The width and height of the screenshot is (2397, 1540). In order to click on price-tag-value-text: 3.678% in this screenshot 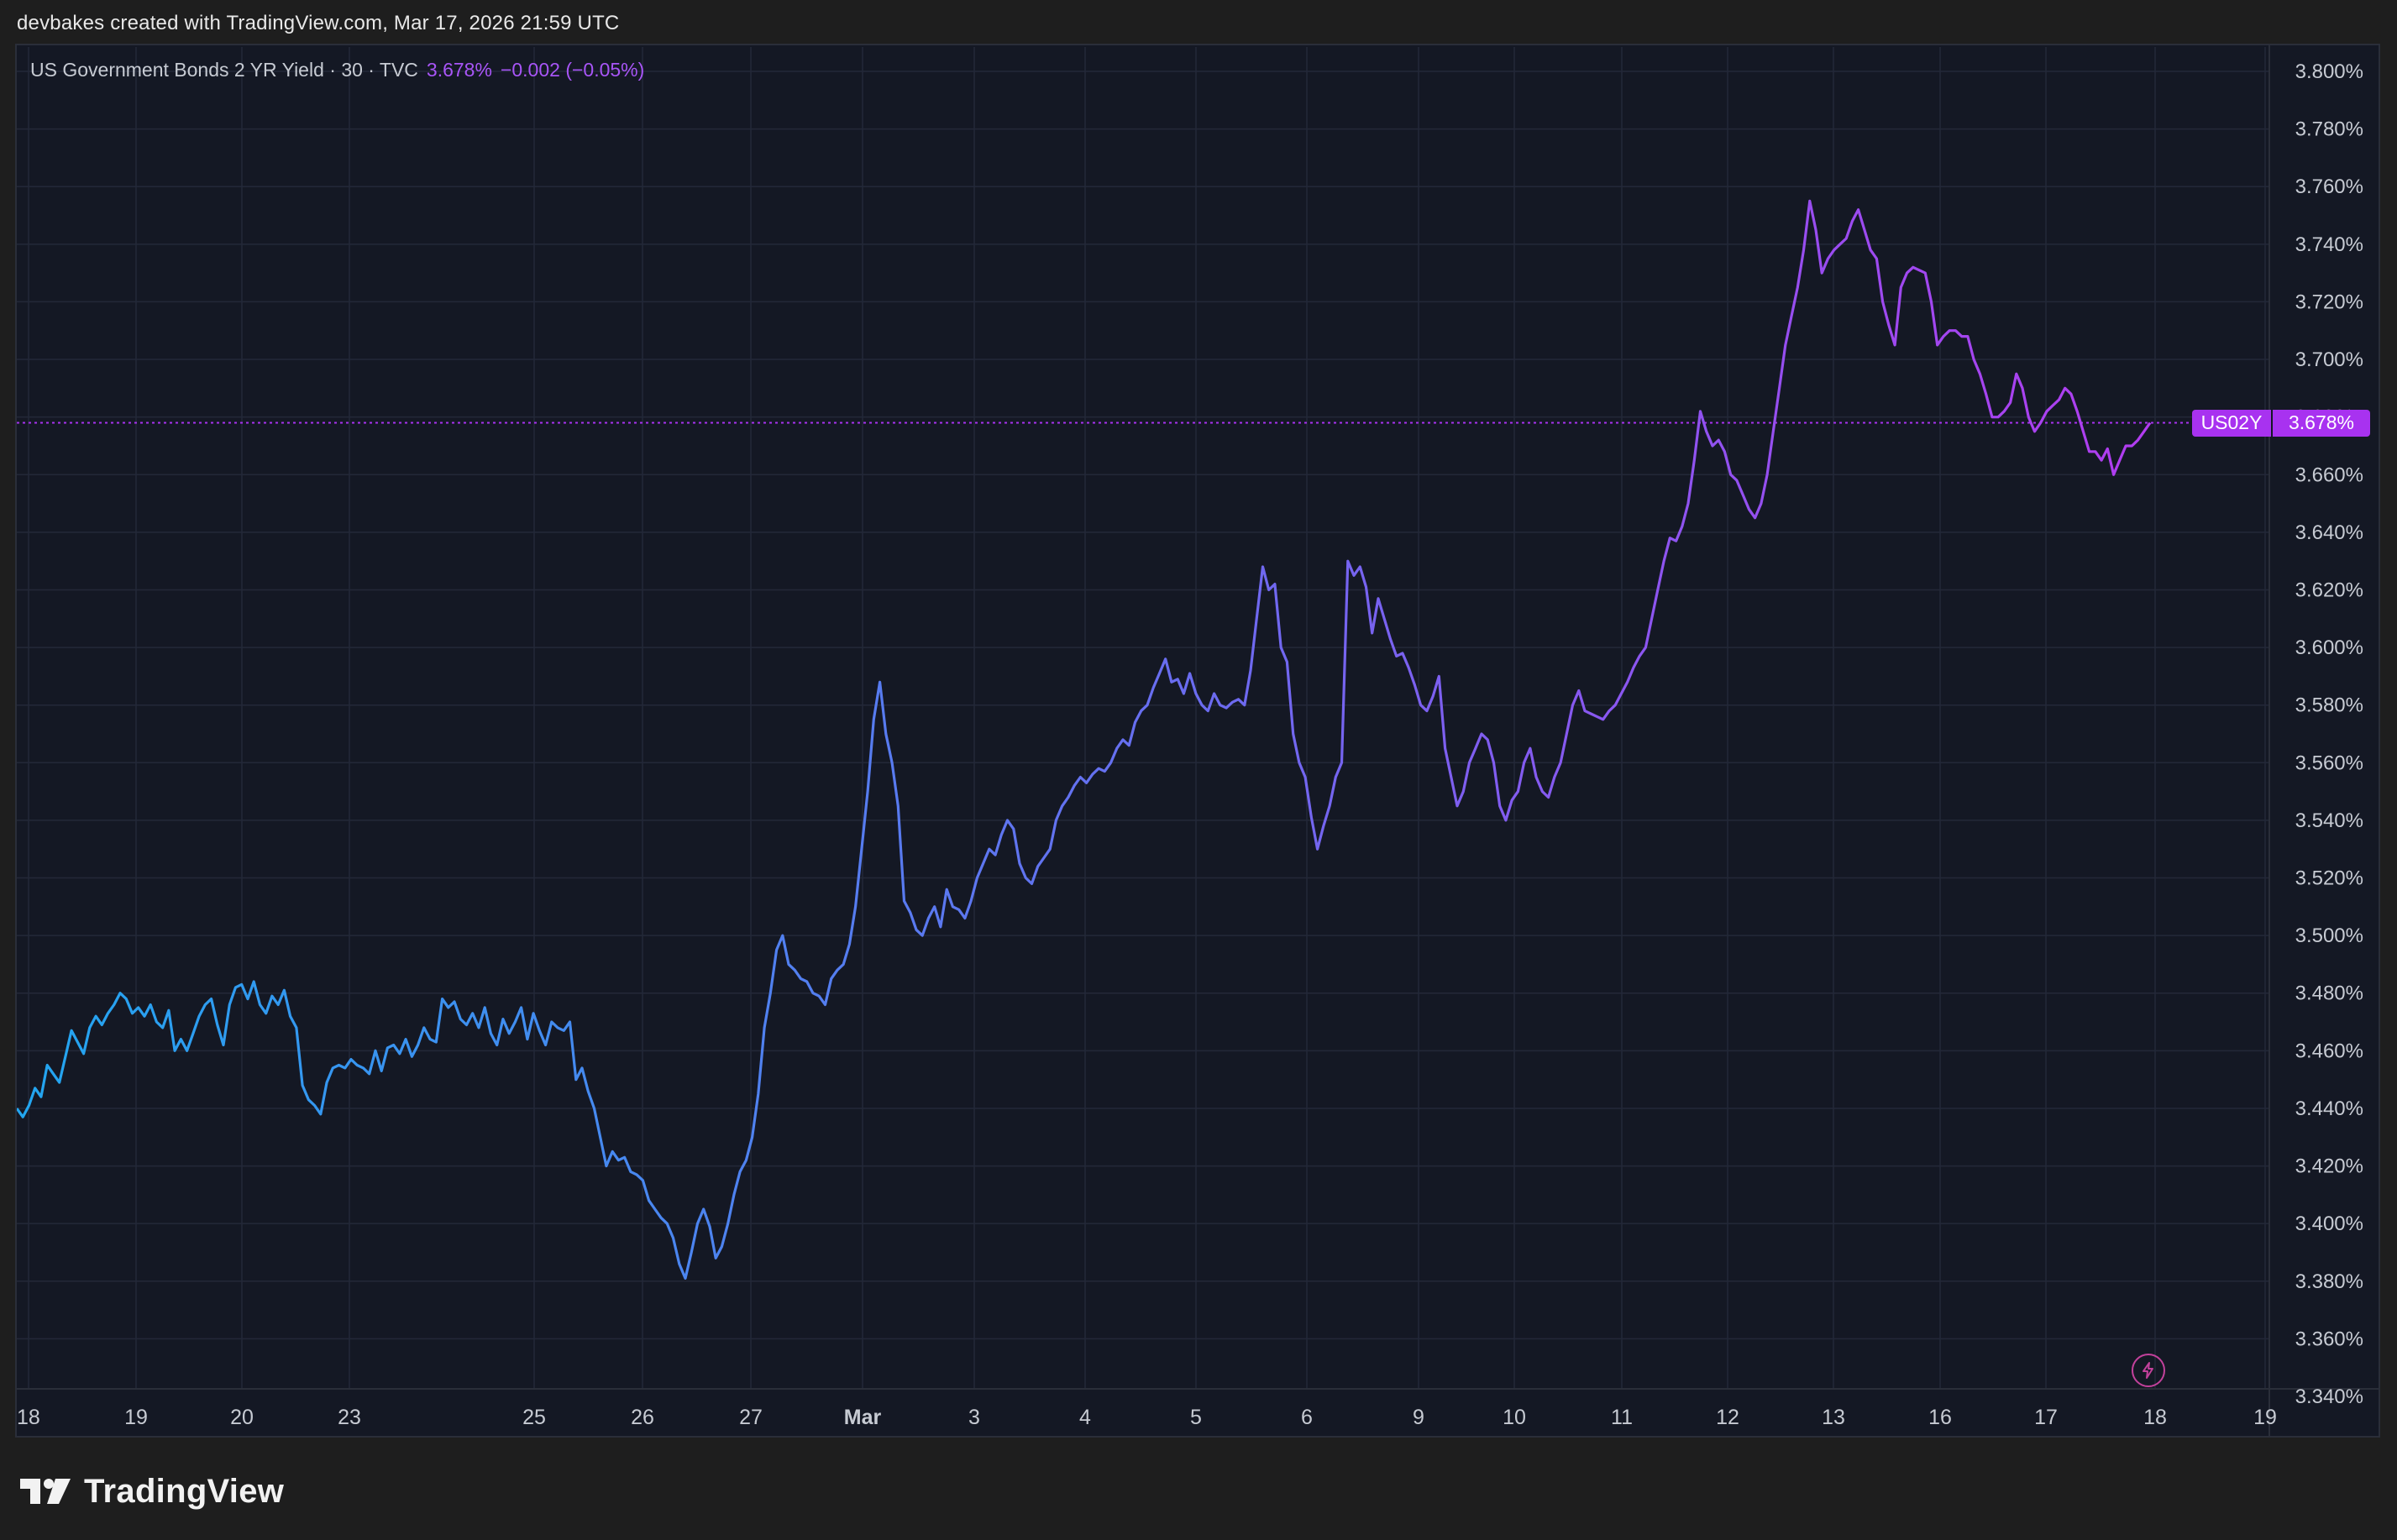, I will do `click(2321, 422)`.